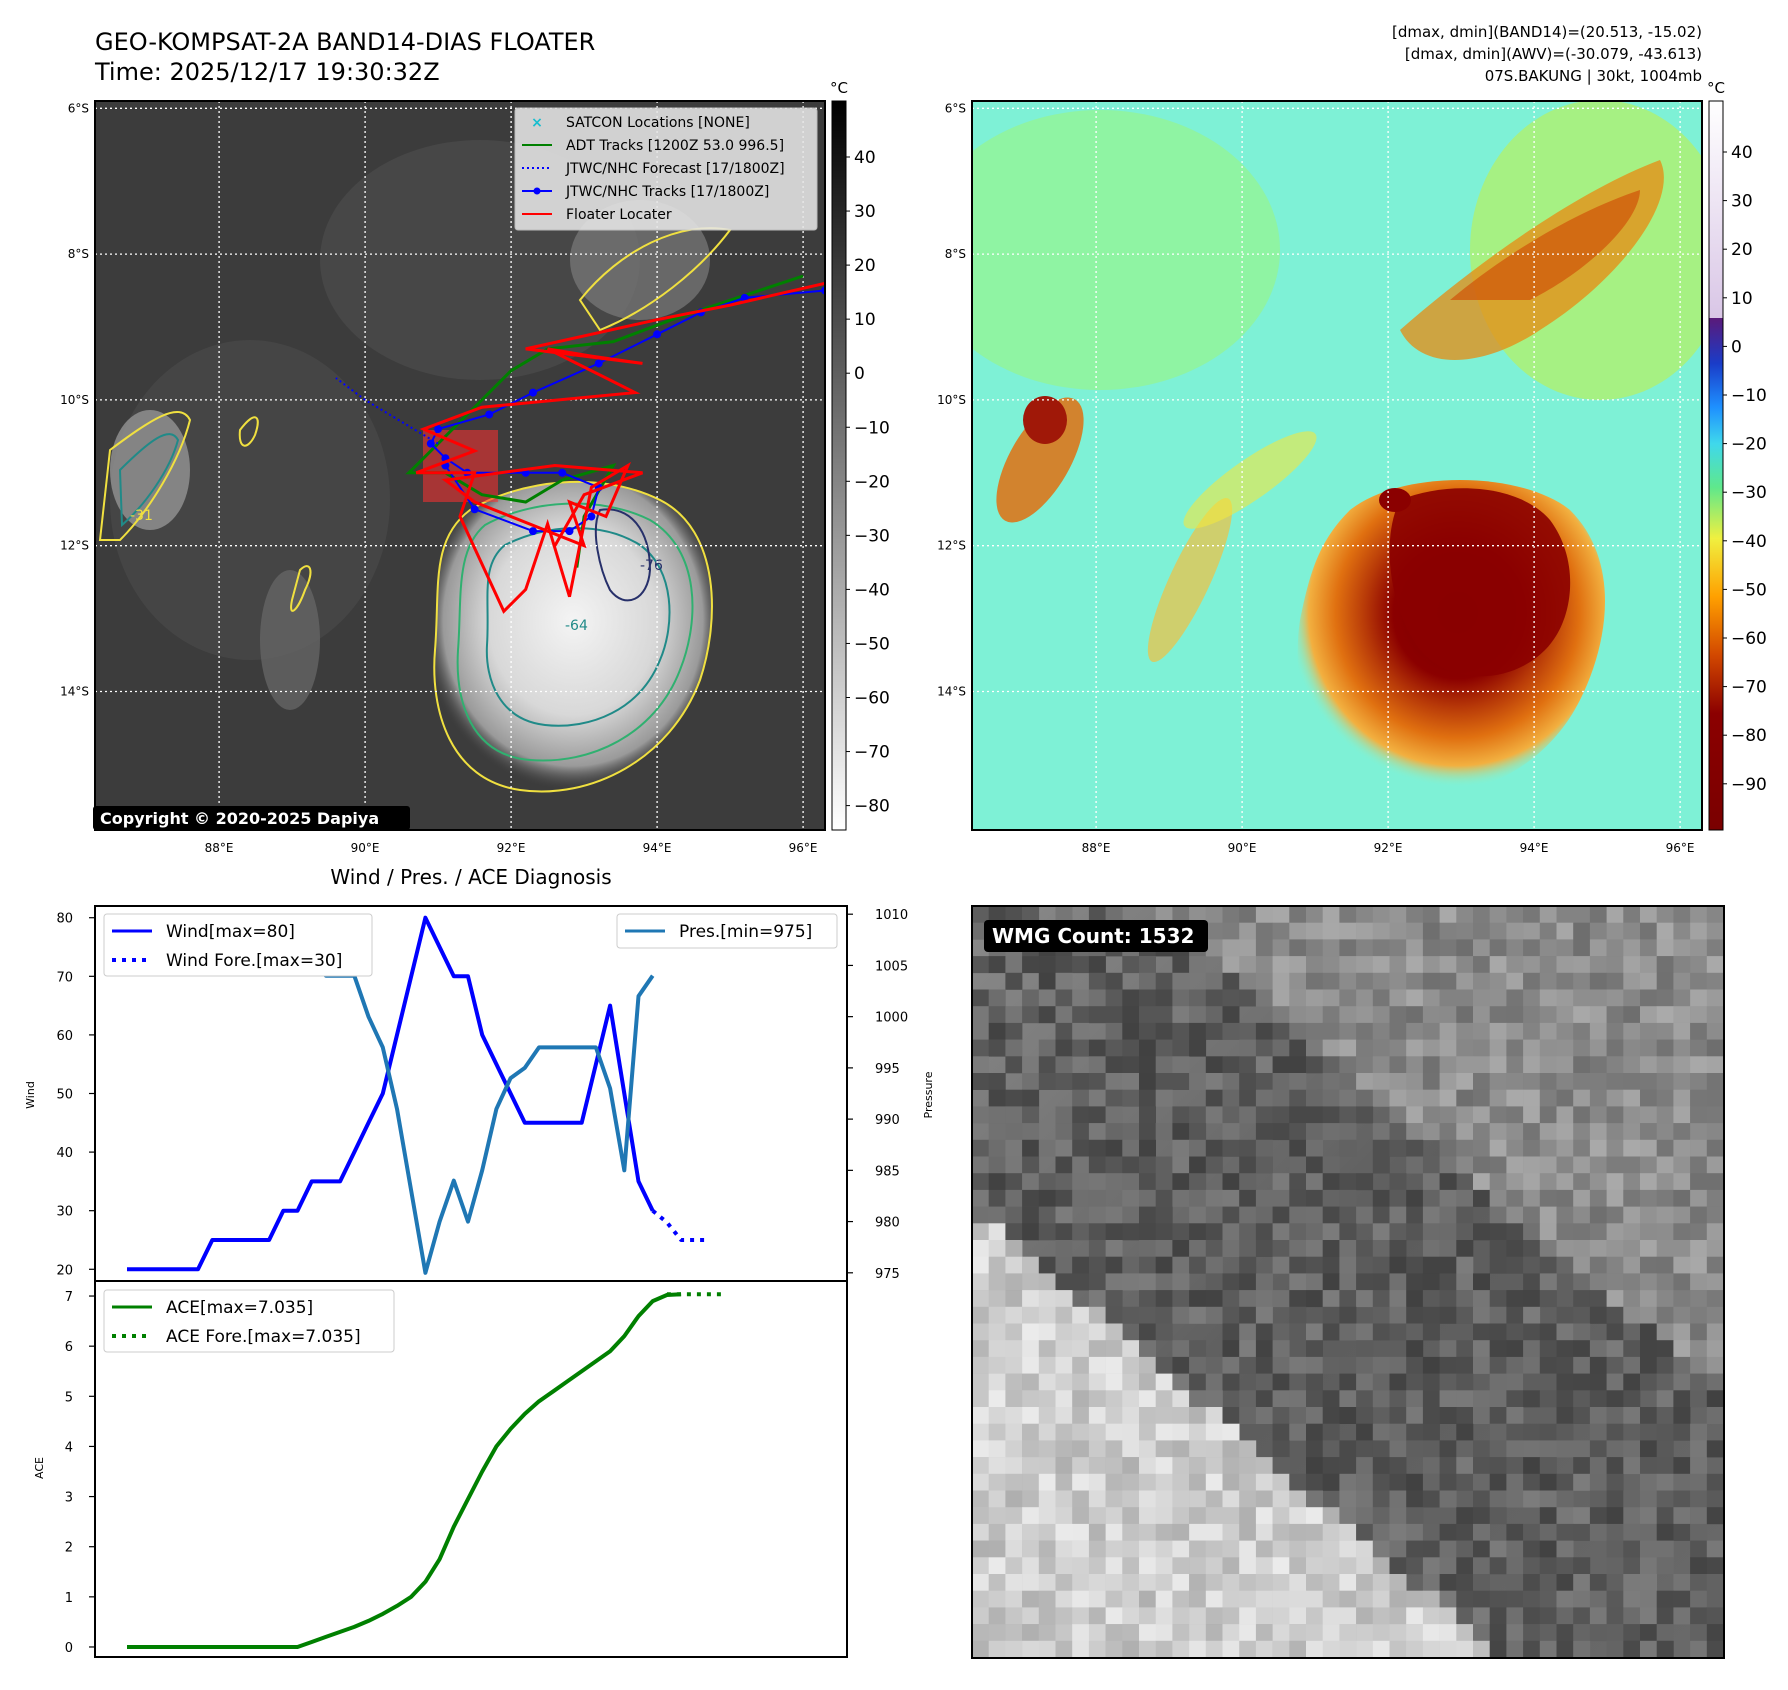  I want to click on colorbar-tick-label: −40, so click(1749, 542).